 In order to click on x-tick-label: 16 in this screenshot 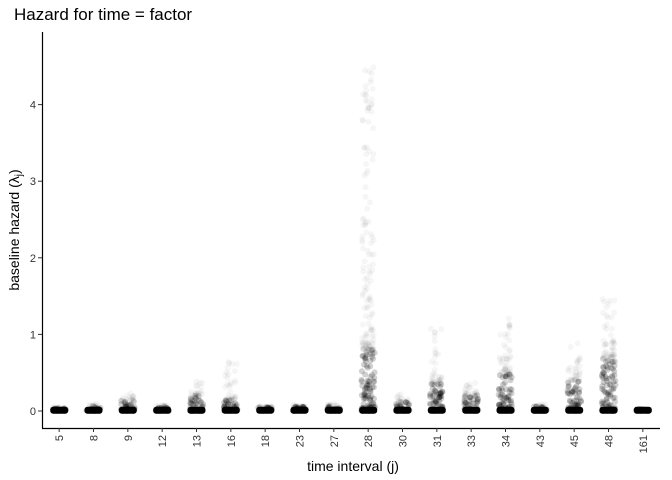, I will do `click(232, 441)`.